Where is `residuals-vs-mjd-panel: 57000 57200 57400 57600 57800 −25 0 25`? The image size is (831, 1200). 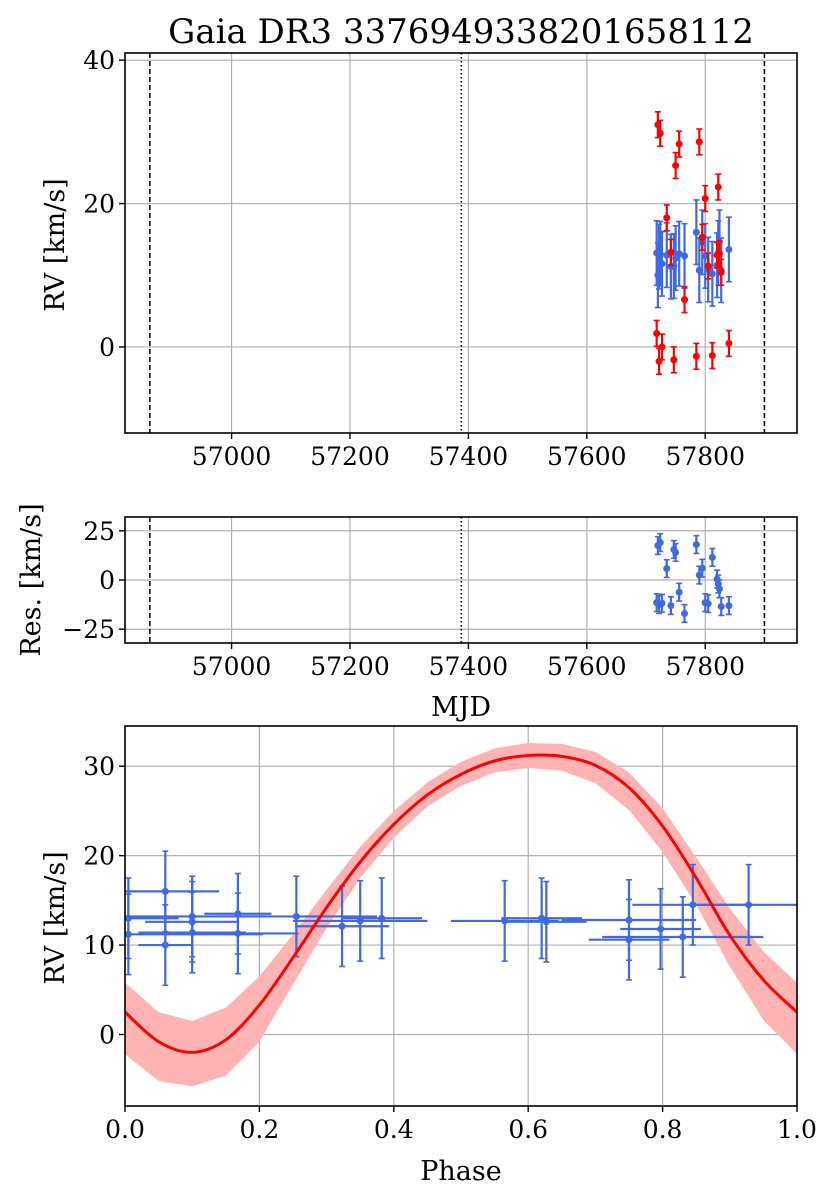
residuals-vs-mjd-panel: 57000 57200 57400 57600 57800 −25 0 25 is located at coordinates (430, 598).